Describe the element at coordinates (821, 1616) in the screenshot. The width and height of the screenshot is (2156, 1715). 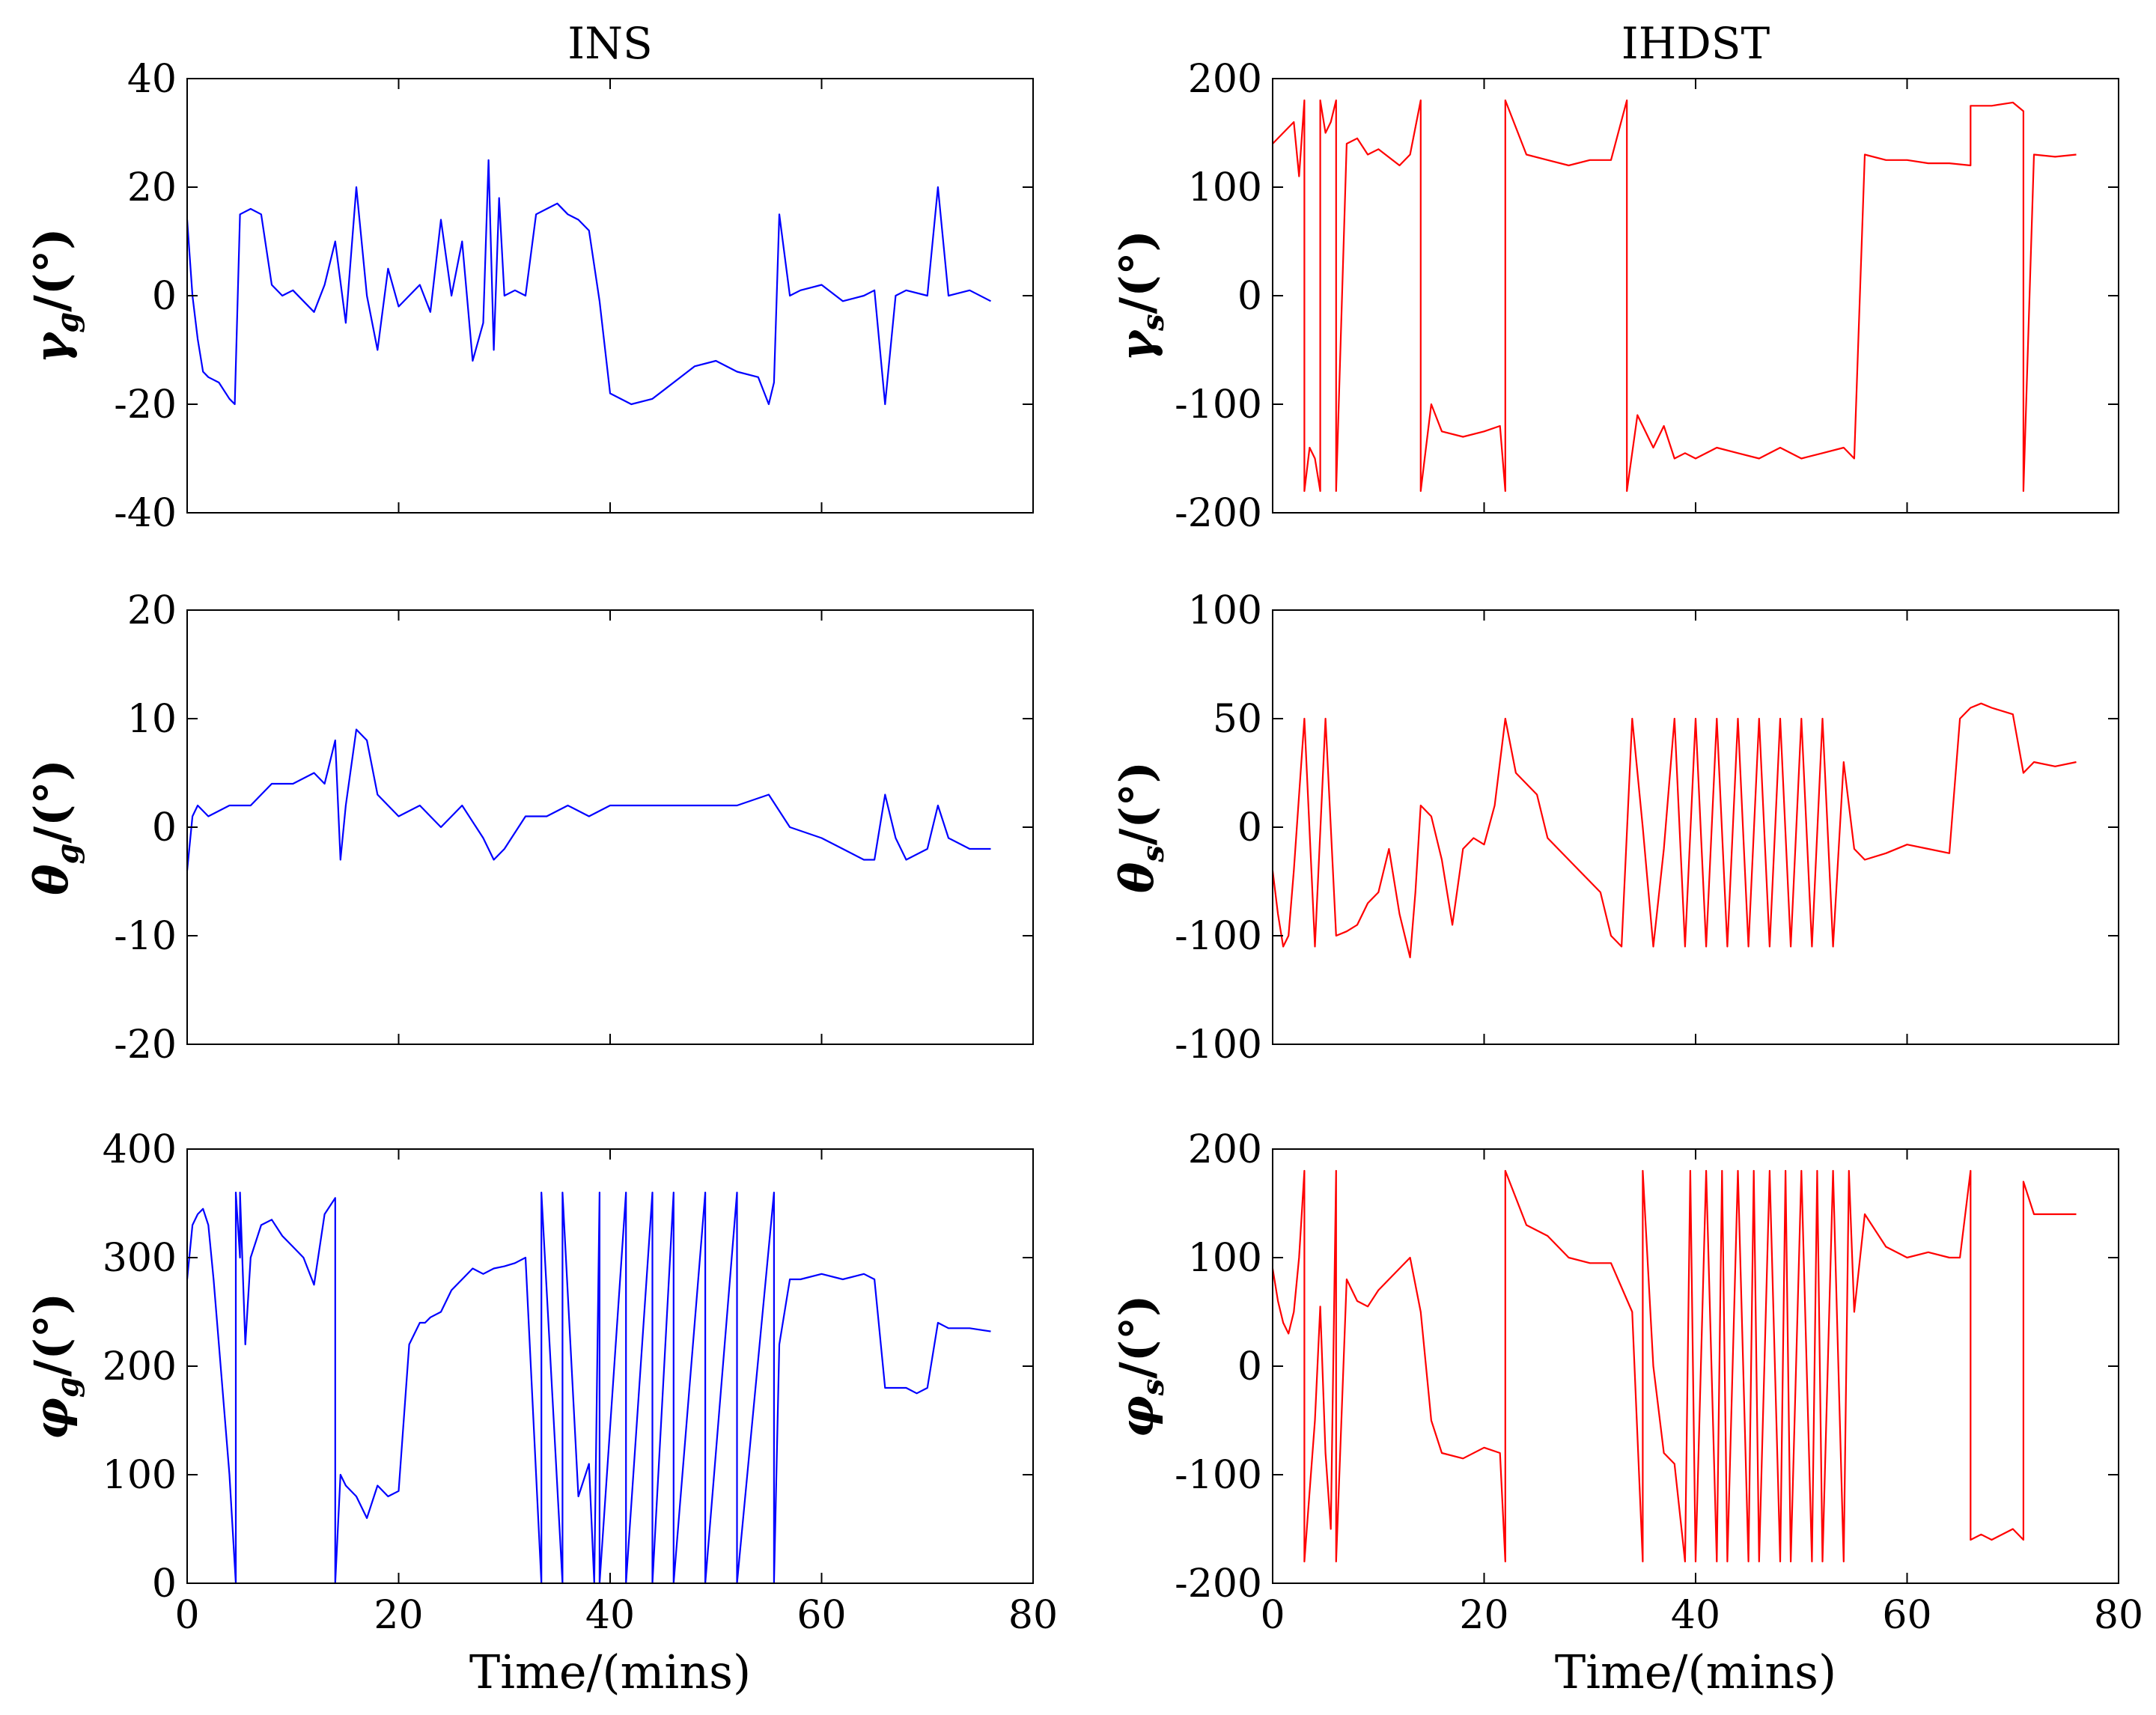
I see `phi-g-xtick-label: 60` at that location.